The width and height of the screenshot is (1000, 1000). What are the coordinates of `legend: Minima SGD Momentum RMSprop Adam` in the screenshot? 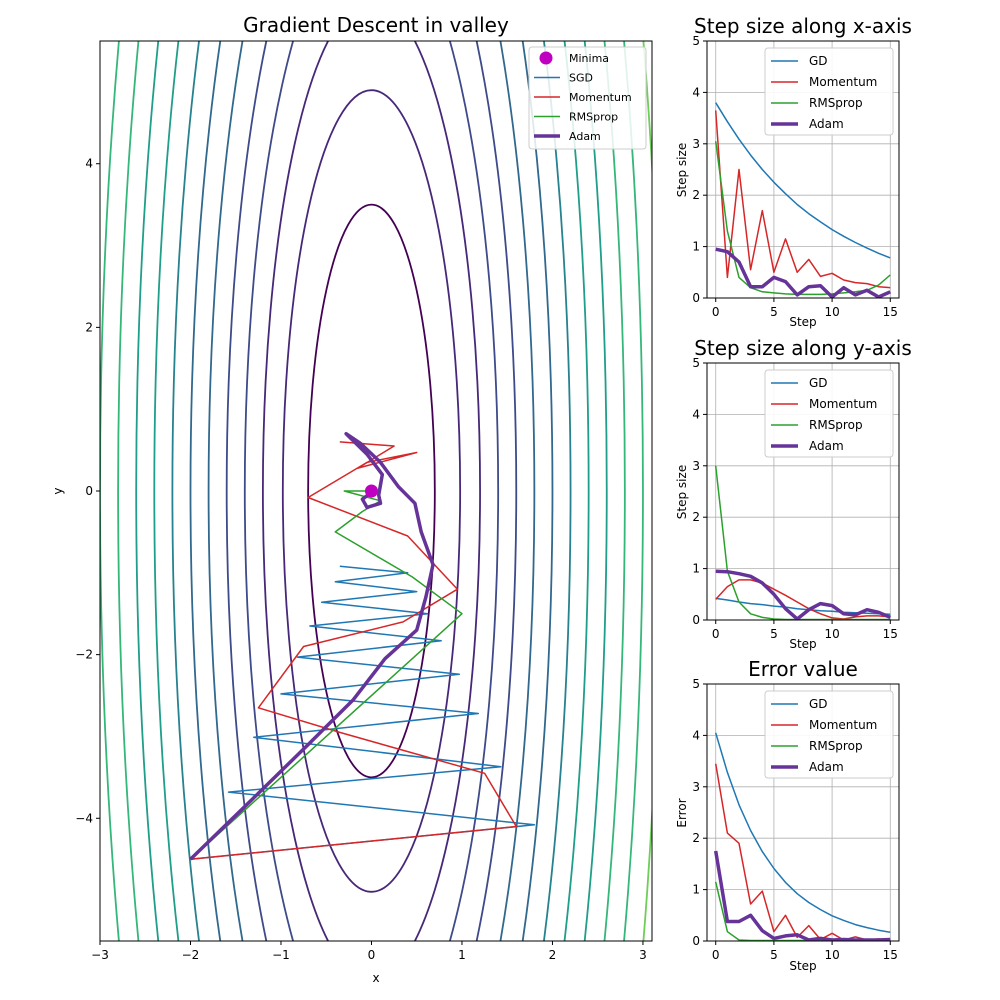 It's located at (587, 98).